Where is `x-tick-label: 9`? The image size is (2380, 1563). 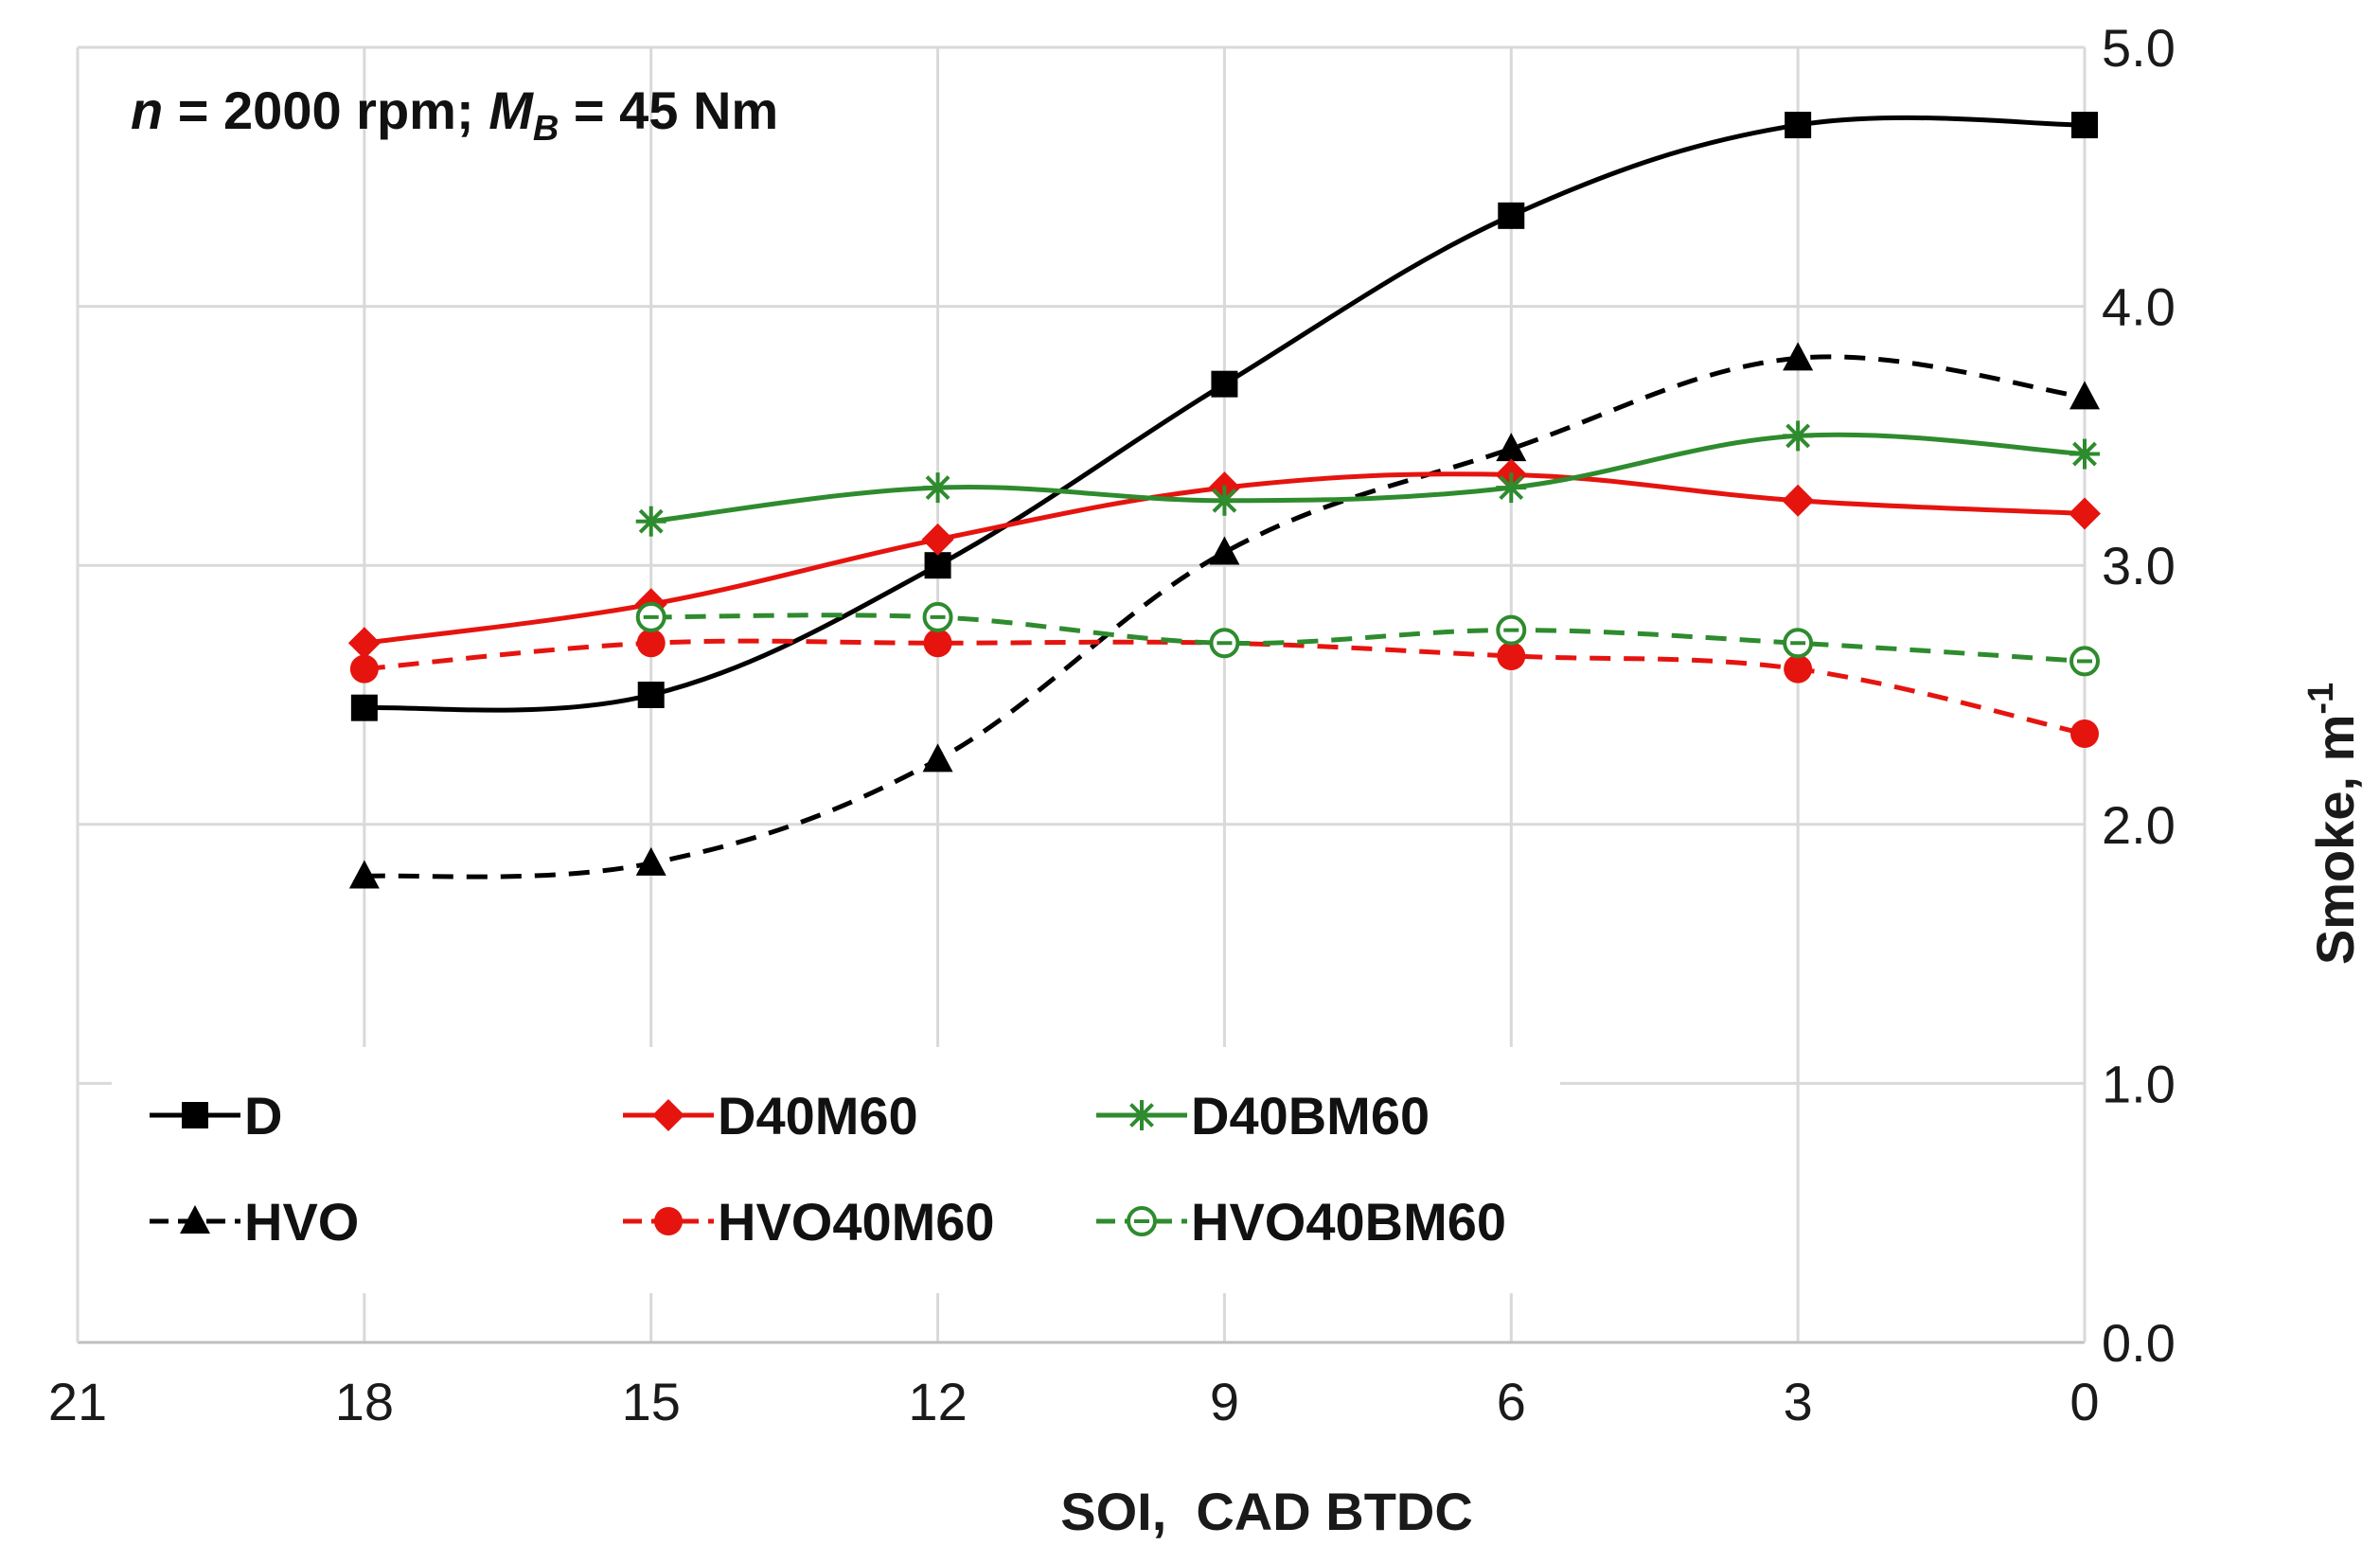
x-tick-label: 9 is located at coordinates (1224, 1401).